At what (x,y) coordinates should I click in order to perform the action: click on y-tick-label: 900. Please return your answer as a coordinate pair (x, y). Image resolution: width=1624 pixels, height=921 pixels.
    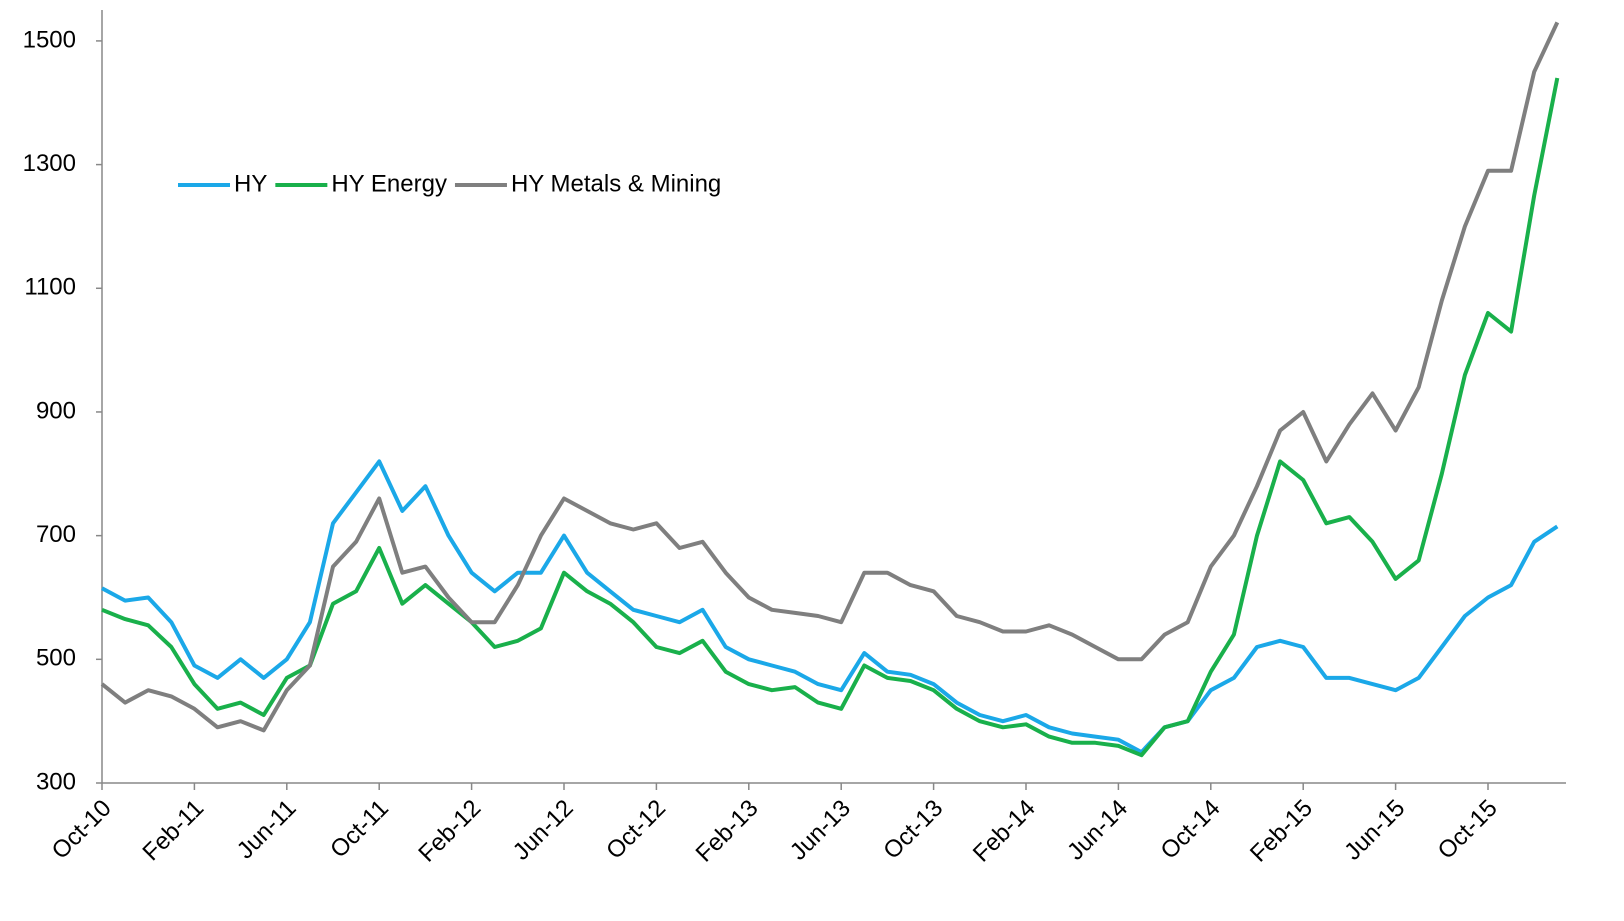
    Looking at the image, I should click on (56, 410).